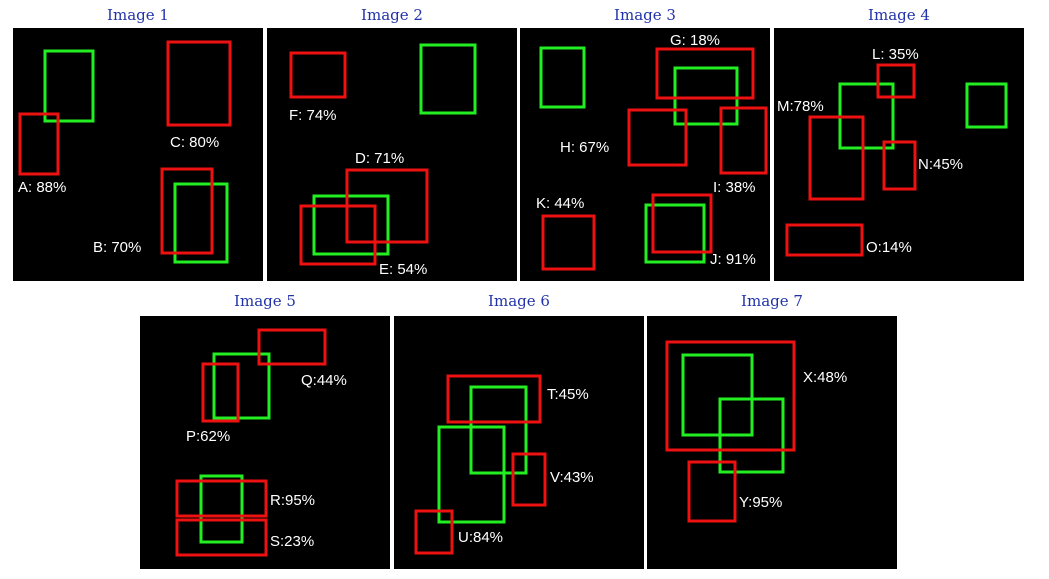 The height and width of the screenshot is (579, 1049). I want to click on label-i: I: 38%, so click(734, 187).